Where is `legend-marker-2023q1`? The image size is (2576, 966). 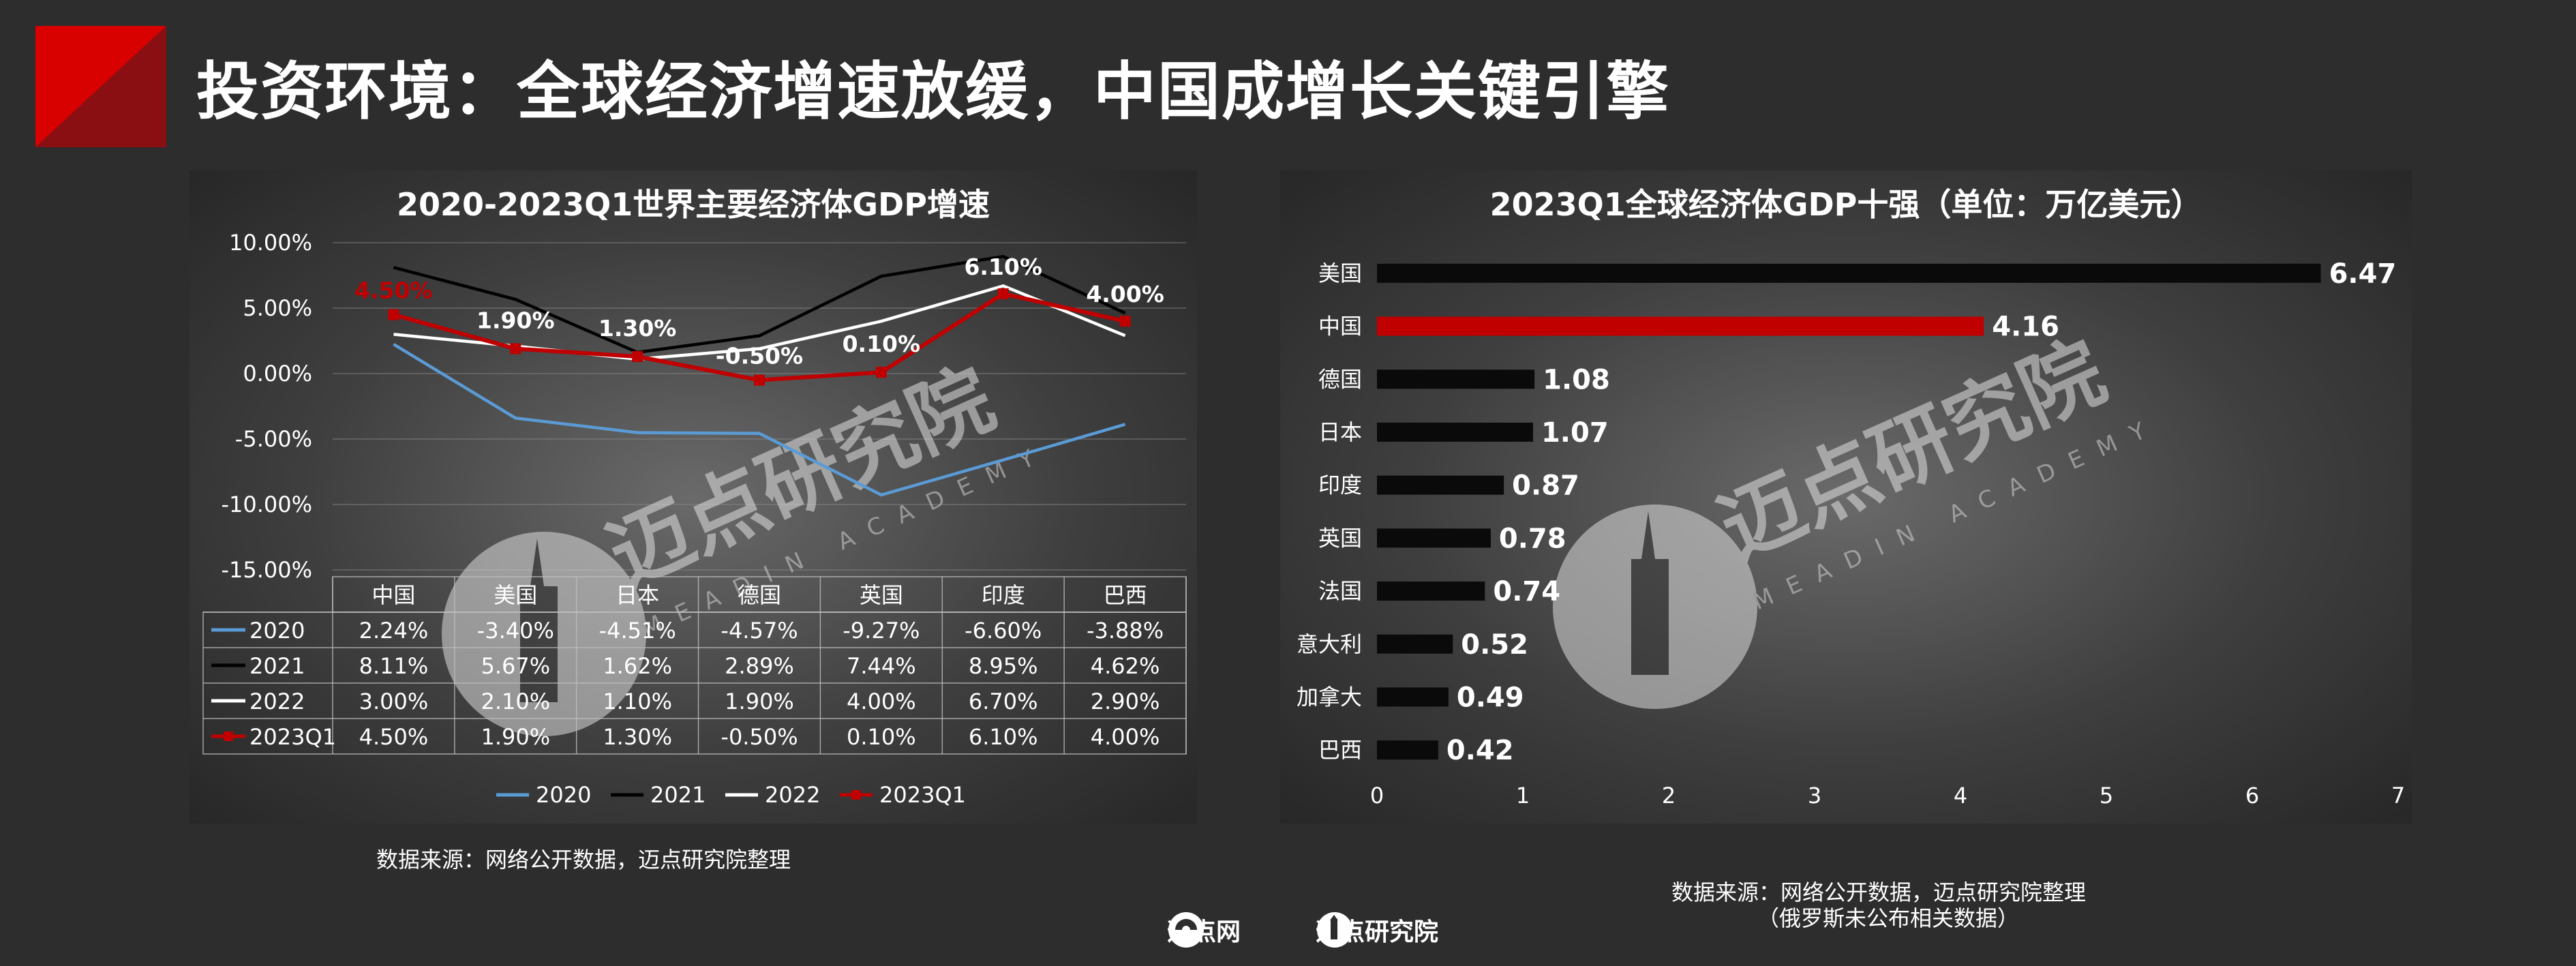 legend-marker-2023q1 is located at coordinates (856, 795).